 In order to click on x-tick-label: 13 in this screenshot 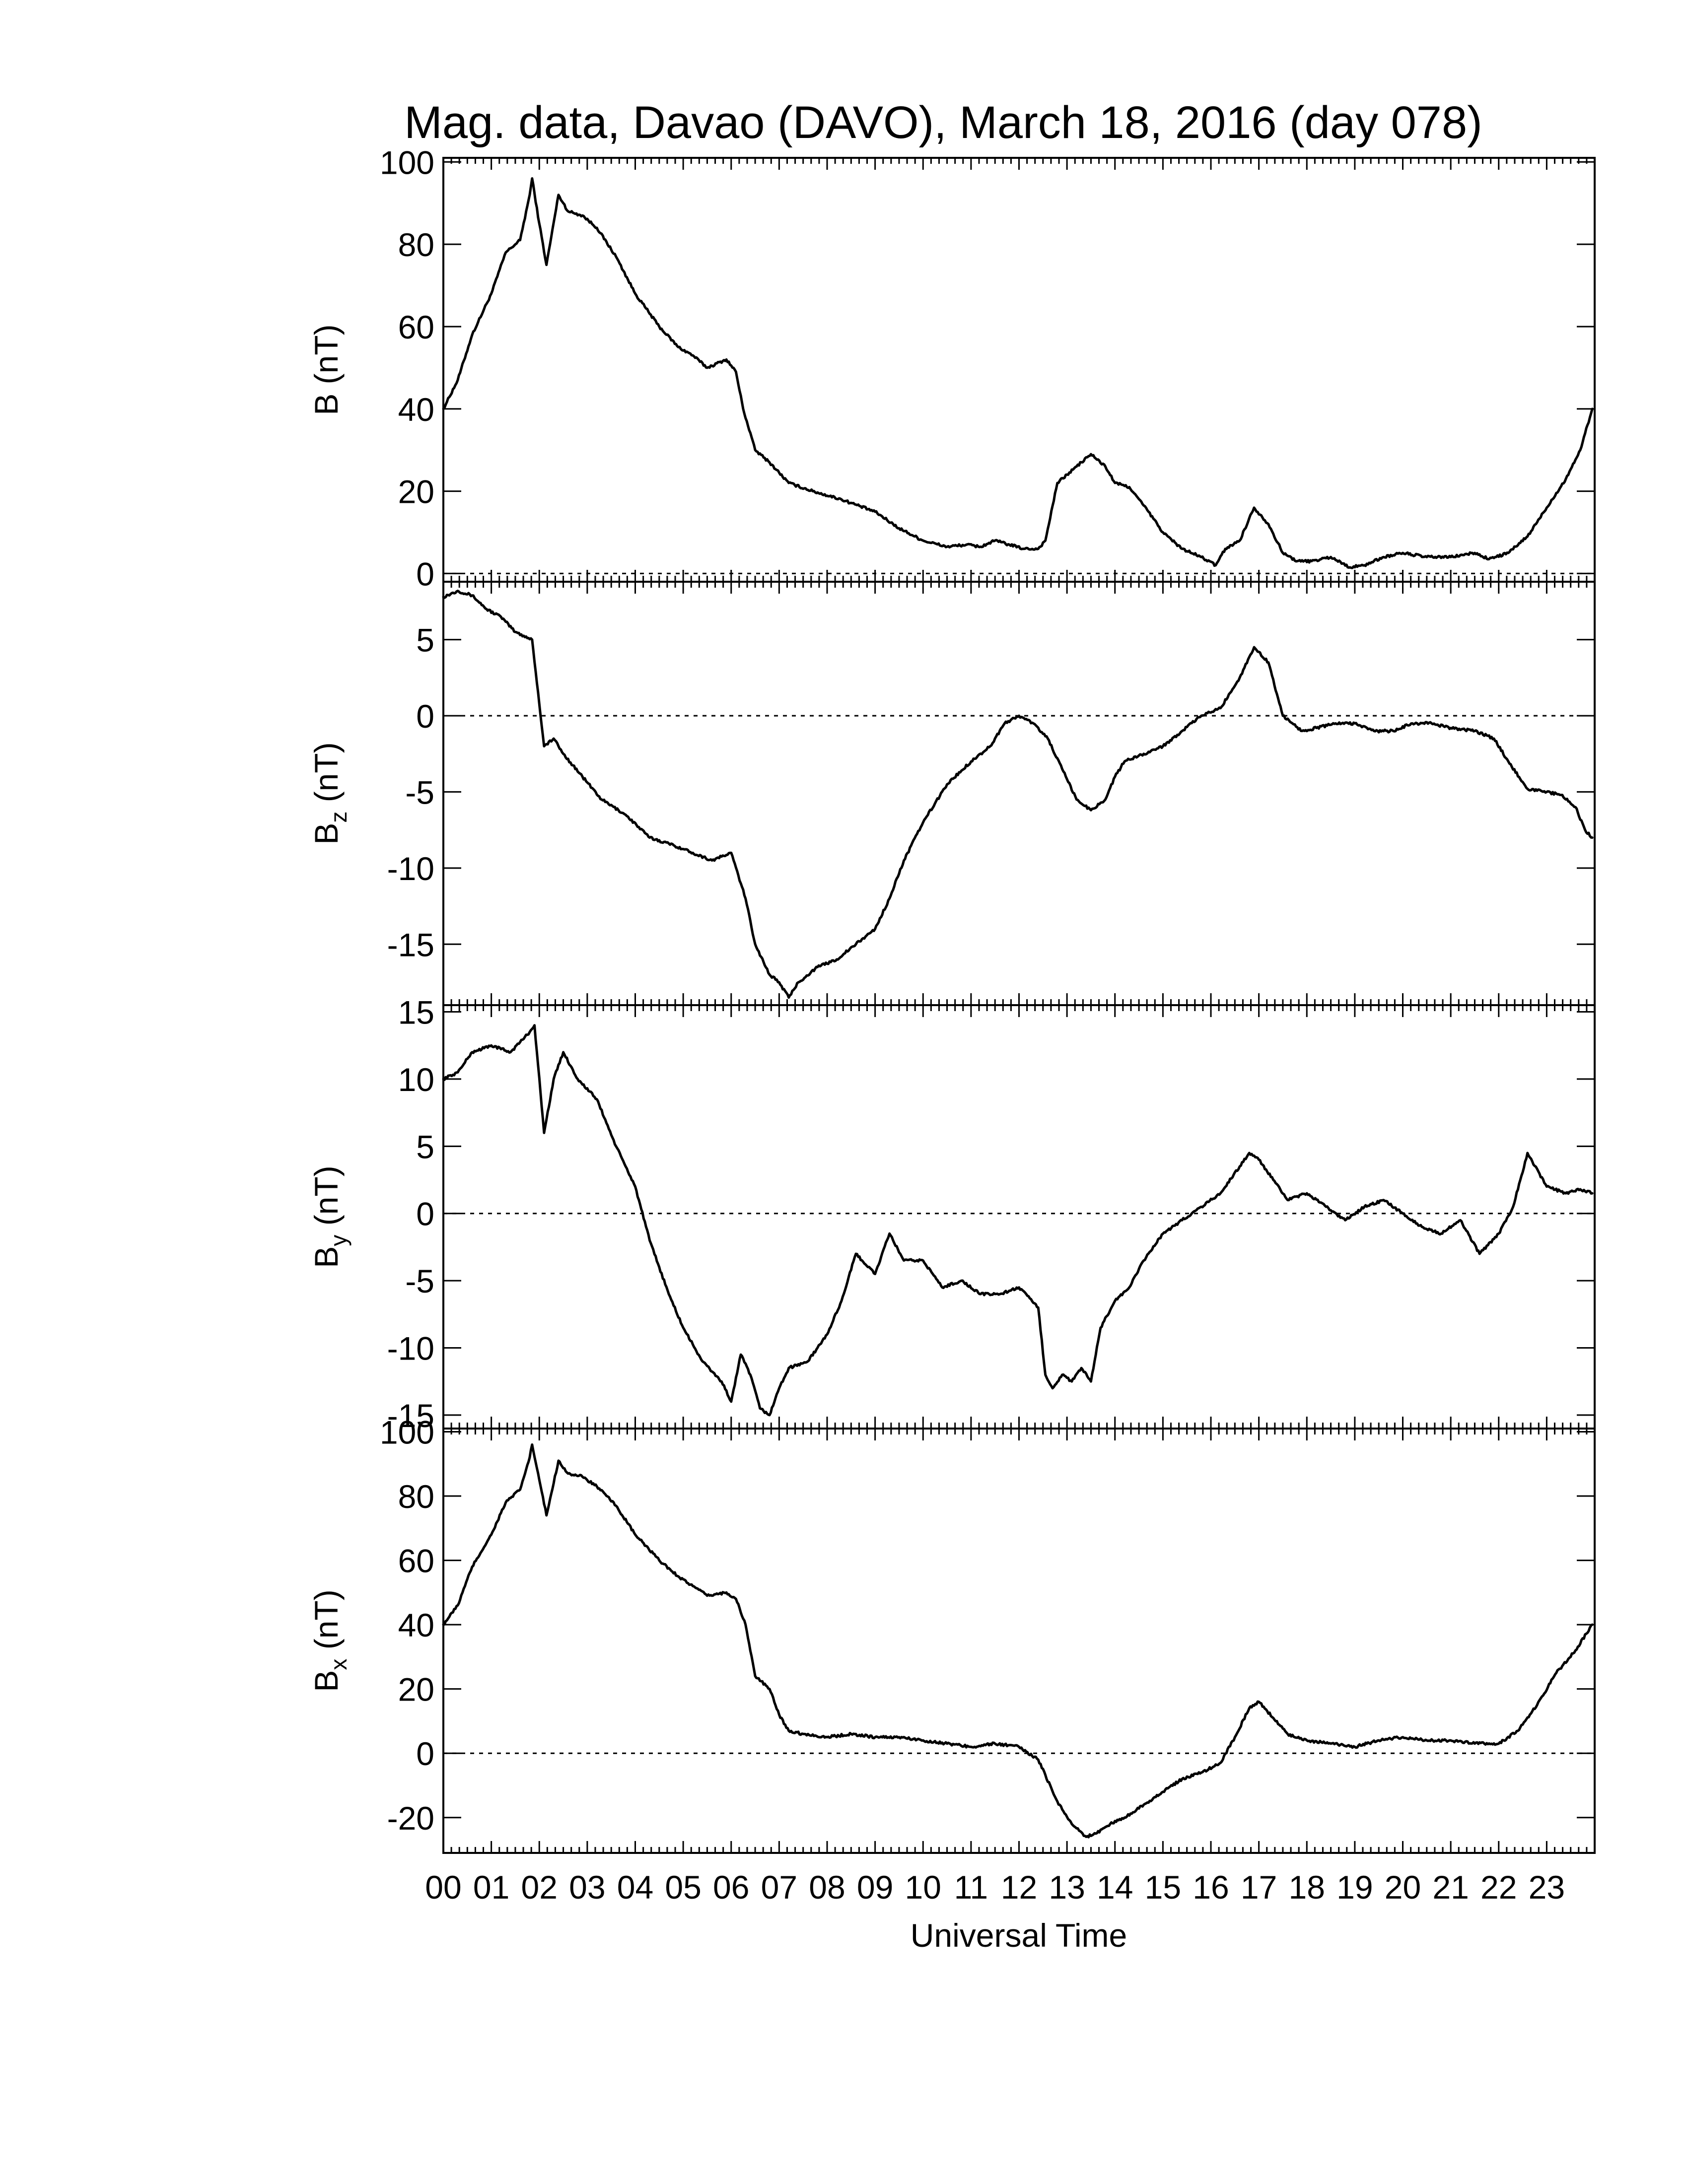, I will do `click(1067, 1887)`.